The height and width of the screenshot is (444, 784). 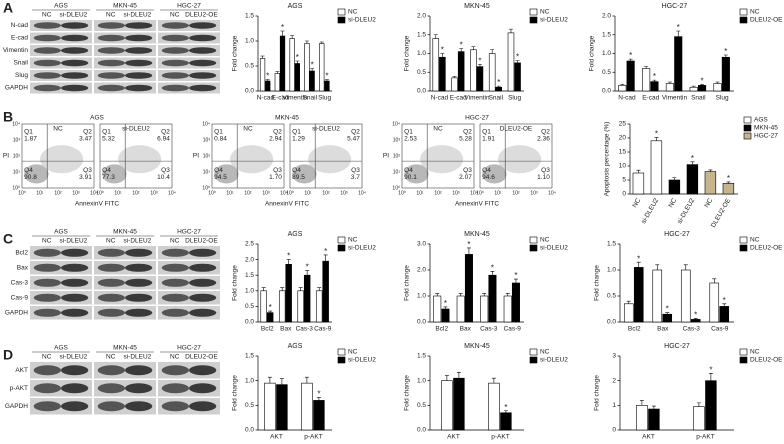 I want to click on quadrant-value: 10.4, so click(x=163, y=177).